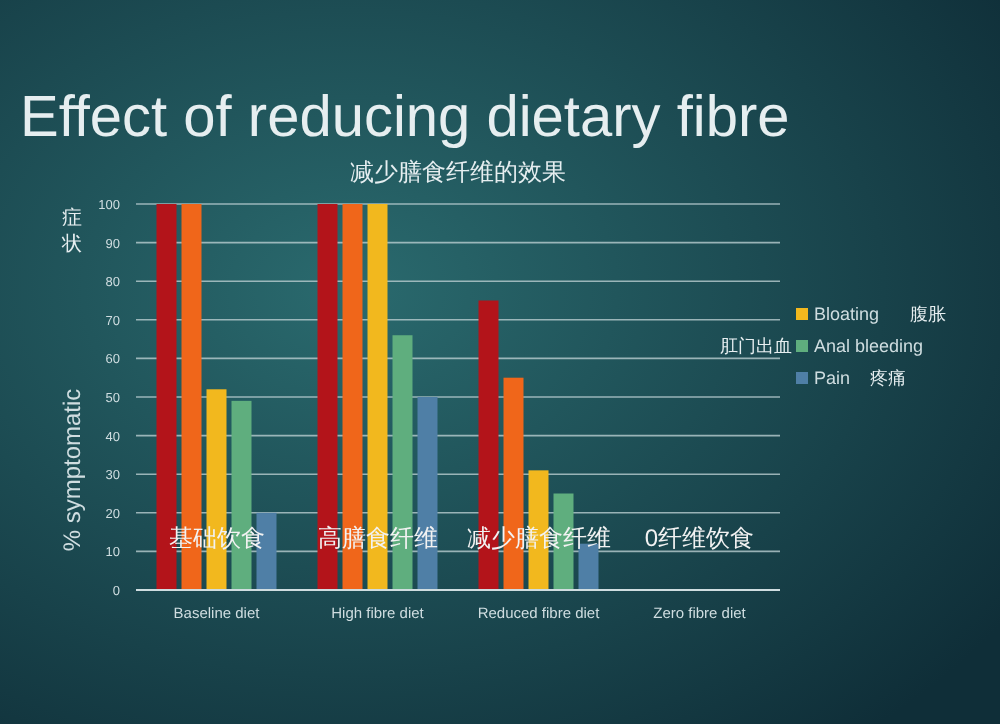 The height and width of the screenshot is (724, 1000). What do you see at coordinates (832, 378) in the screenshot?
I see `legend-label: Pain` at bounding box center [832, 378].